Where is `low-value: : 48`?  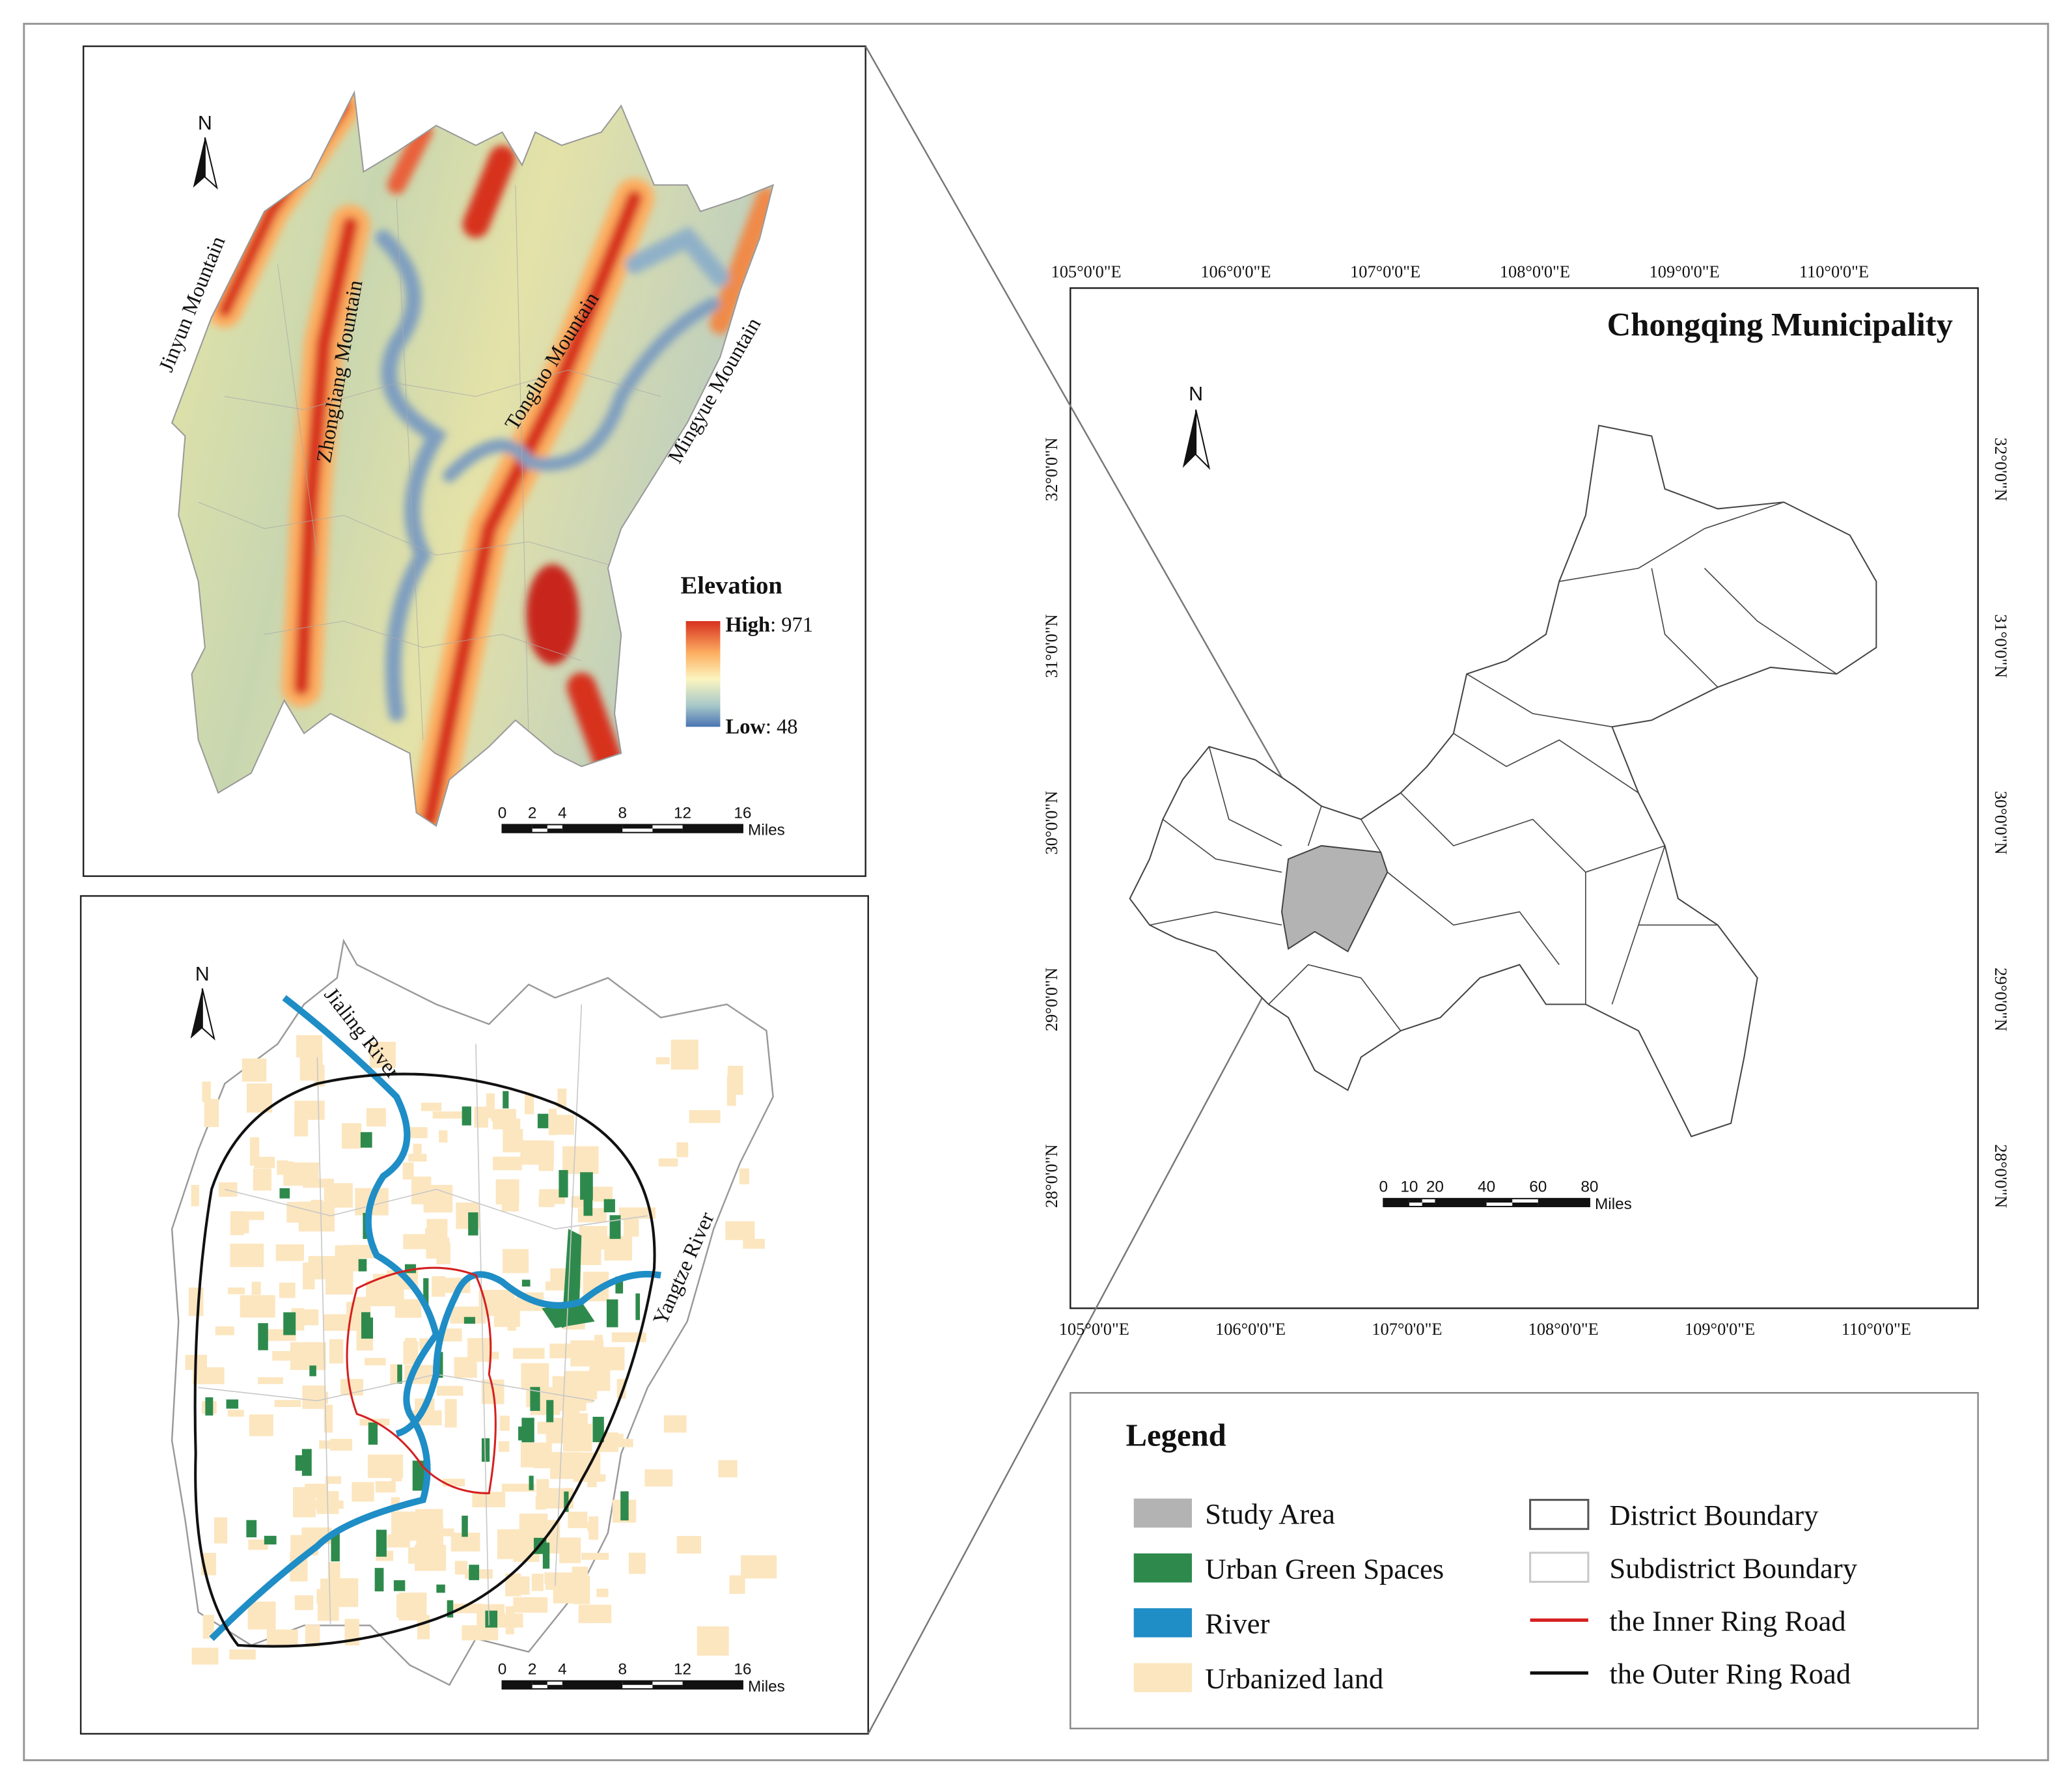 low-value: : 48 is located at coordinates (782, 726).